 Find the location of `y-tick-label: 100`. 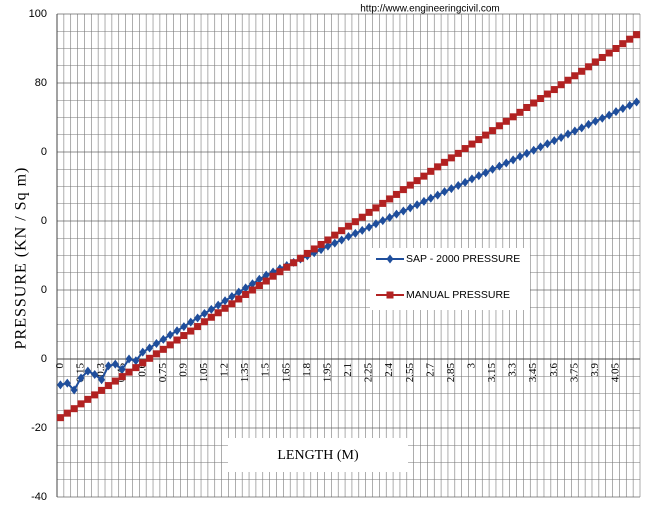

y-tick-label: 100 is located at coordinates (38, 14).